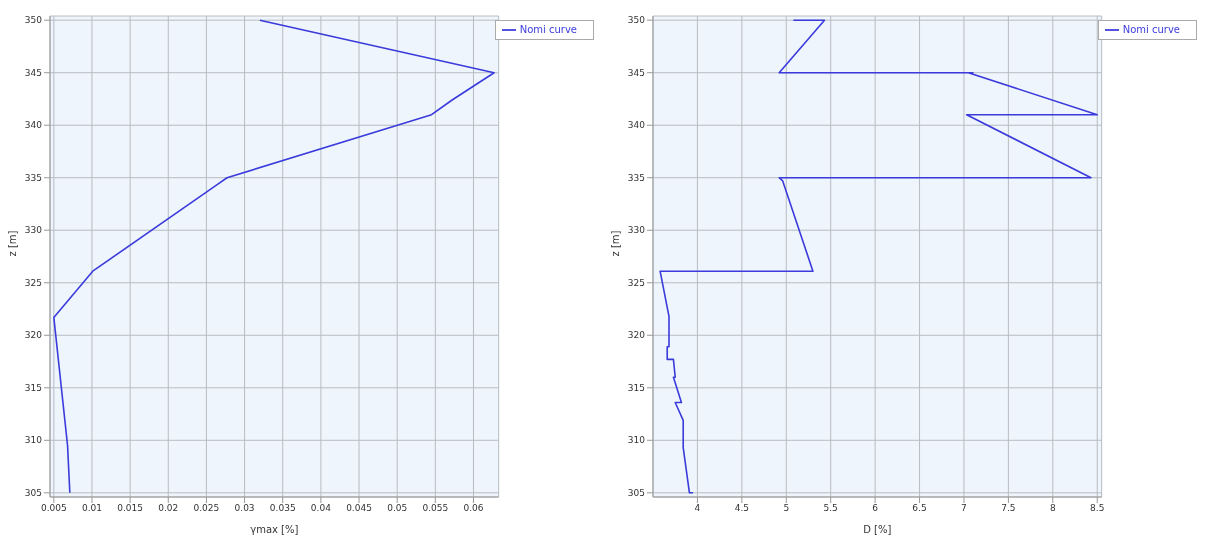 Image resolution: width=1219 pixels, height=549 pixels. I want to click on x-tick-label: 7, so click(964, 508).